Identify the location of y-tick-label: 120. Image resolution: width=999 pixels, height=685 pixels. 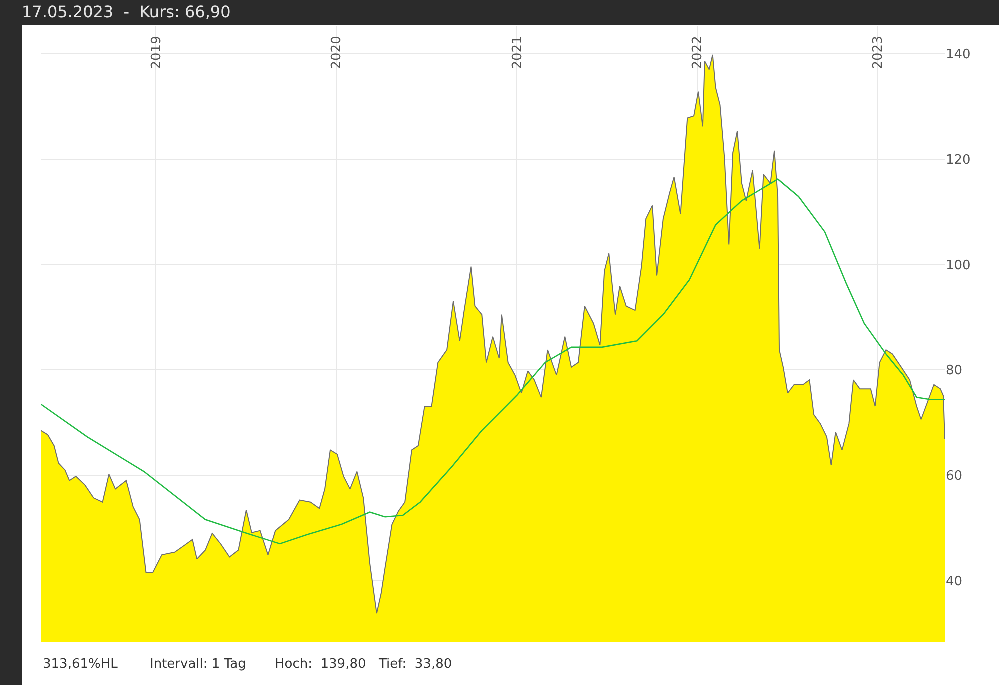
(958, 160).